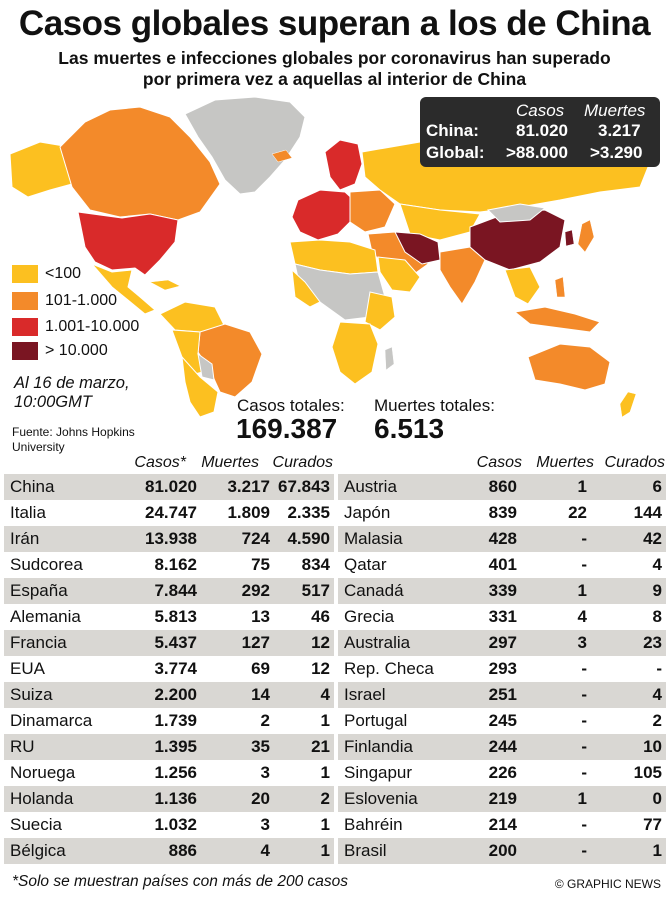 The image size is (669, 900). Describe the element at coordinates (245, 145) in the screenshot. I see `greenland` at that location.